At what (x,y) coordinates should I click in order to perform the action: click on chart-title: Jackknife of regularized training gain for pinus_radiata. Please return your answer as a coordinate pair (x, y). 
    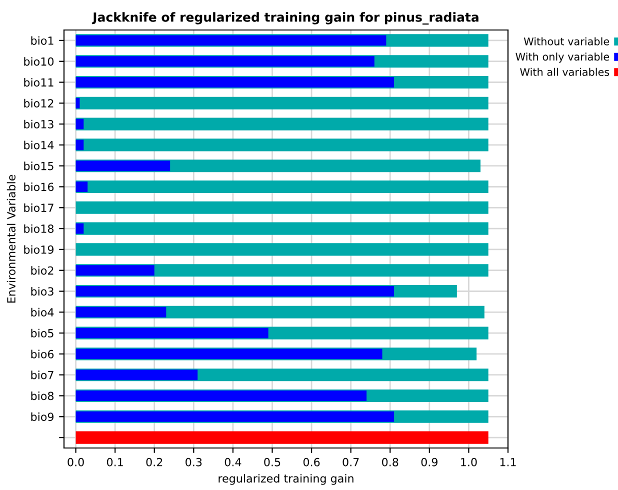
    Looking at the image, I should click on (285, 18).